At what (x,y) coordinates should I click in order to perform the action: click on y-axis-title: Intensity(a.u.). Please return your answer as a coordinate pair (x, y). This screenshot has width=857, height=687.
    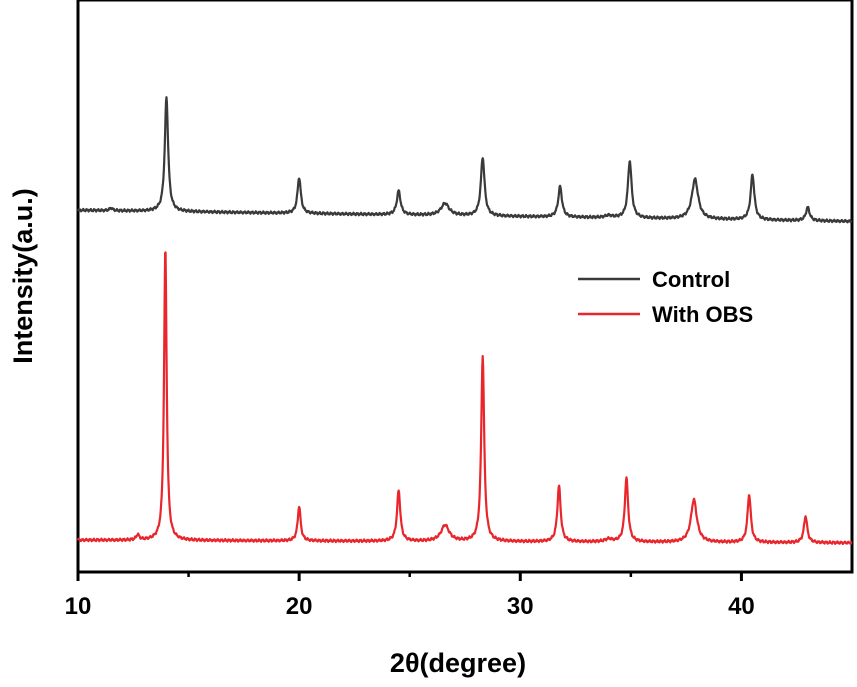
    Looking at the image, I should click on (23, 276).